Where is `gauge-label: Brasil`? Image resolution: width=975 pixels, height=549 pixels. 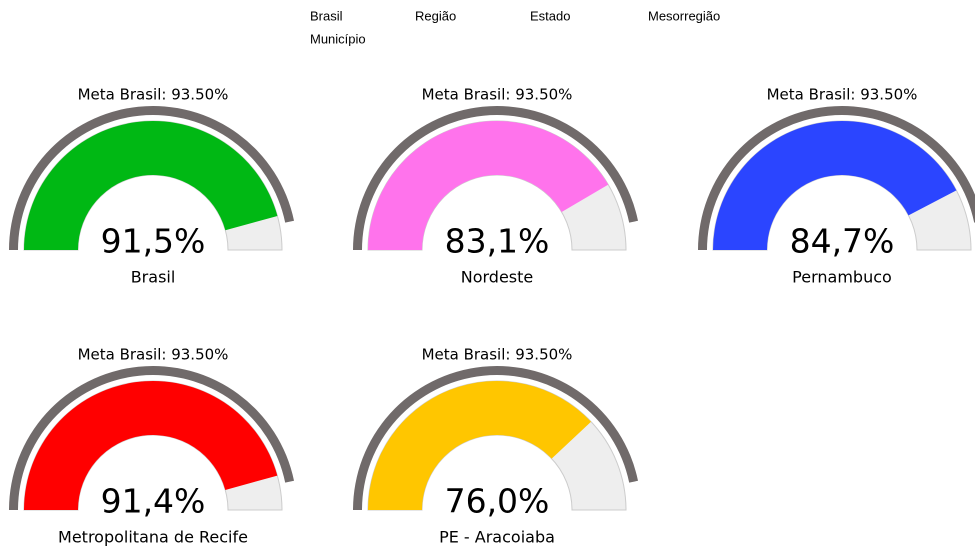
gauge-label: Brasil is located at coordinates (153, 277).